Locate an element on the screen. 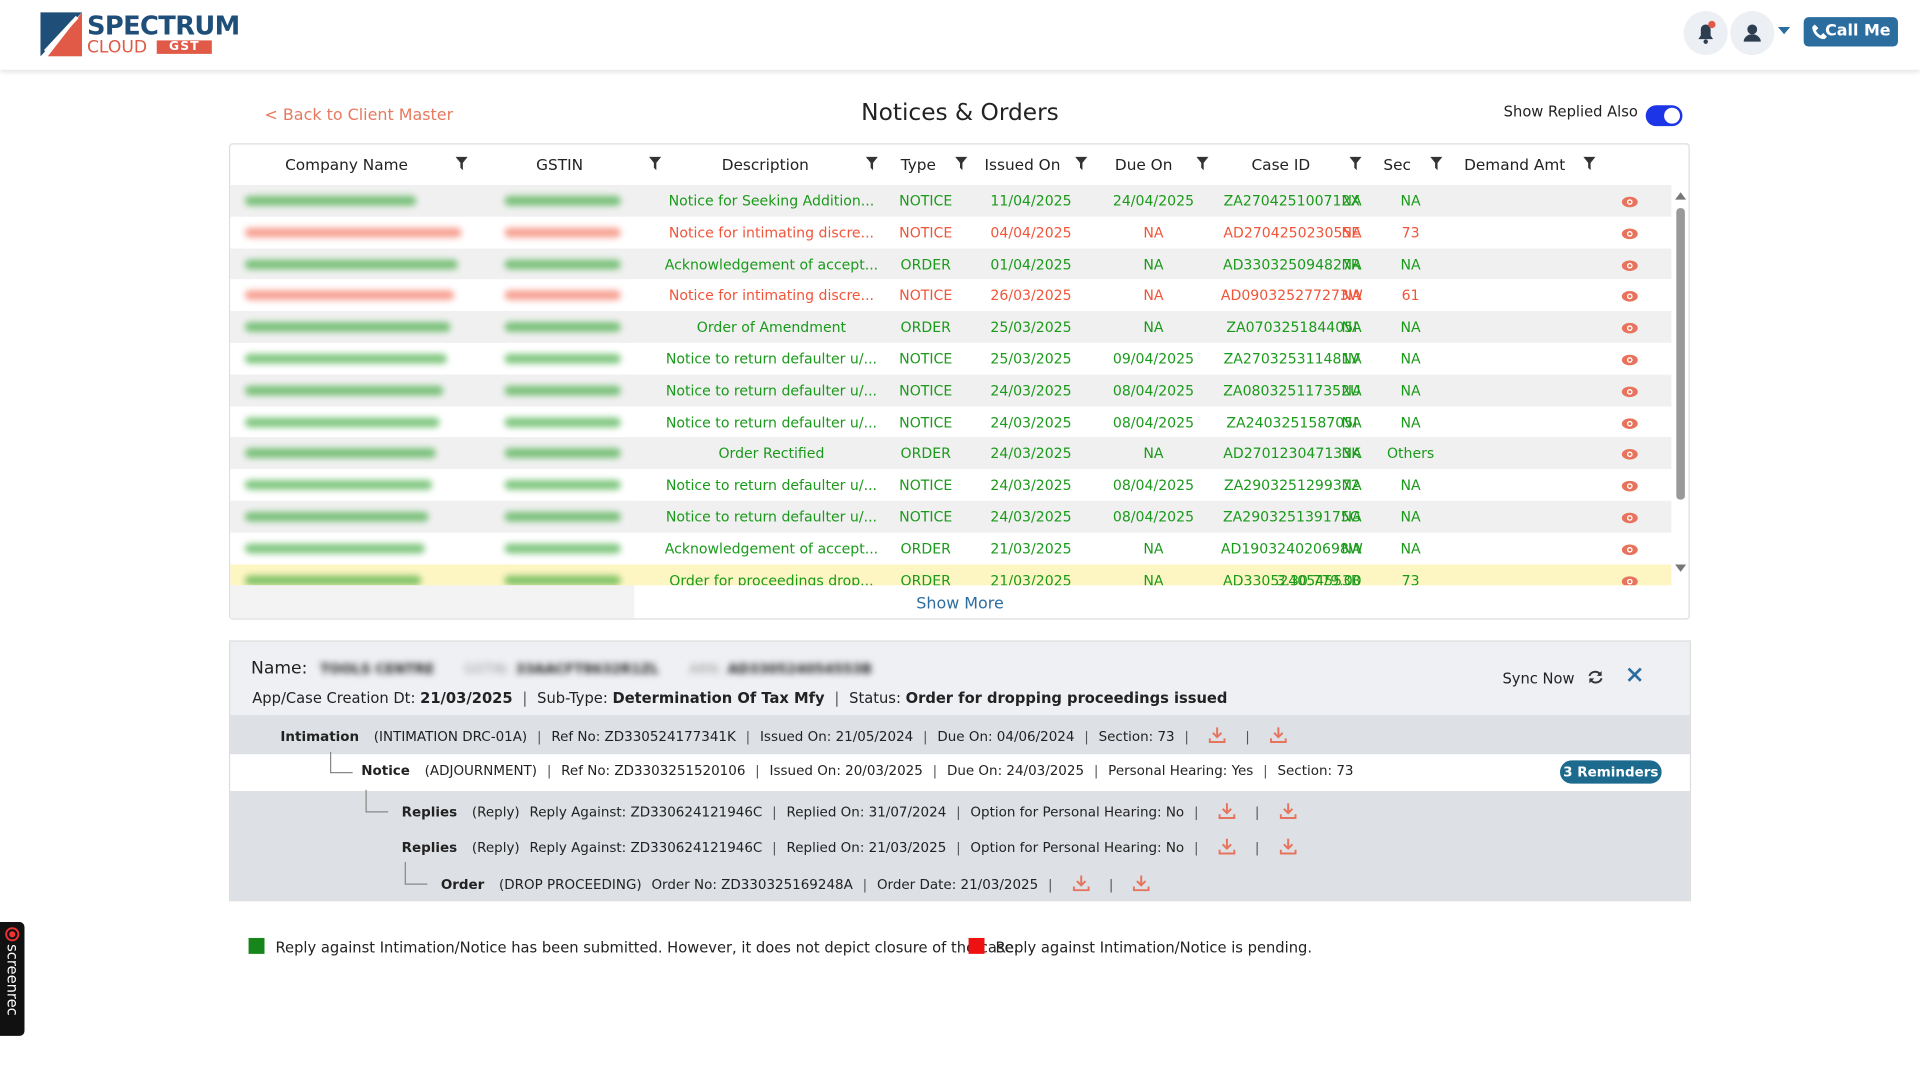 Image resolution: width=1920 pixels, height=1080 pixels. cell: AD270123047133K is located at coordinates (1291, 453).